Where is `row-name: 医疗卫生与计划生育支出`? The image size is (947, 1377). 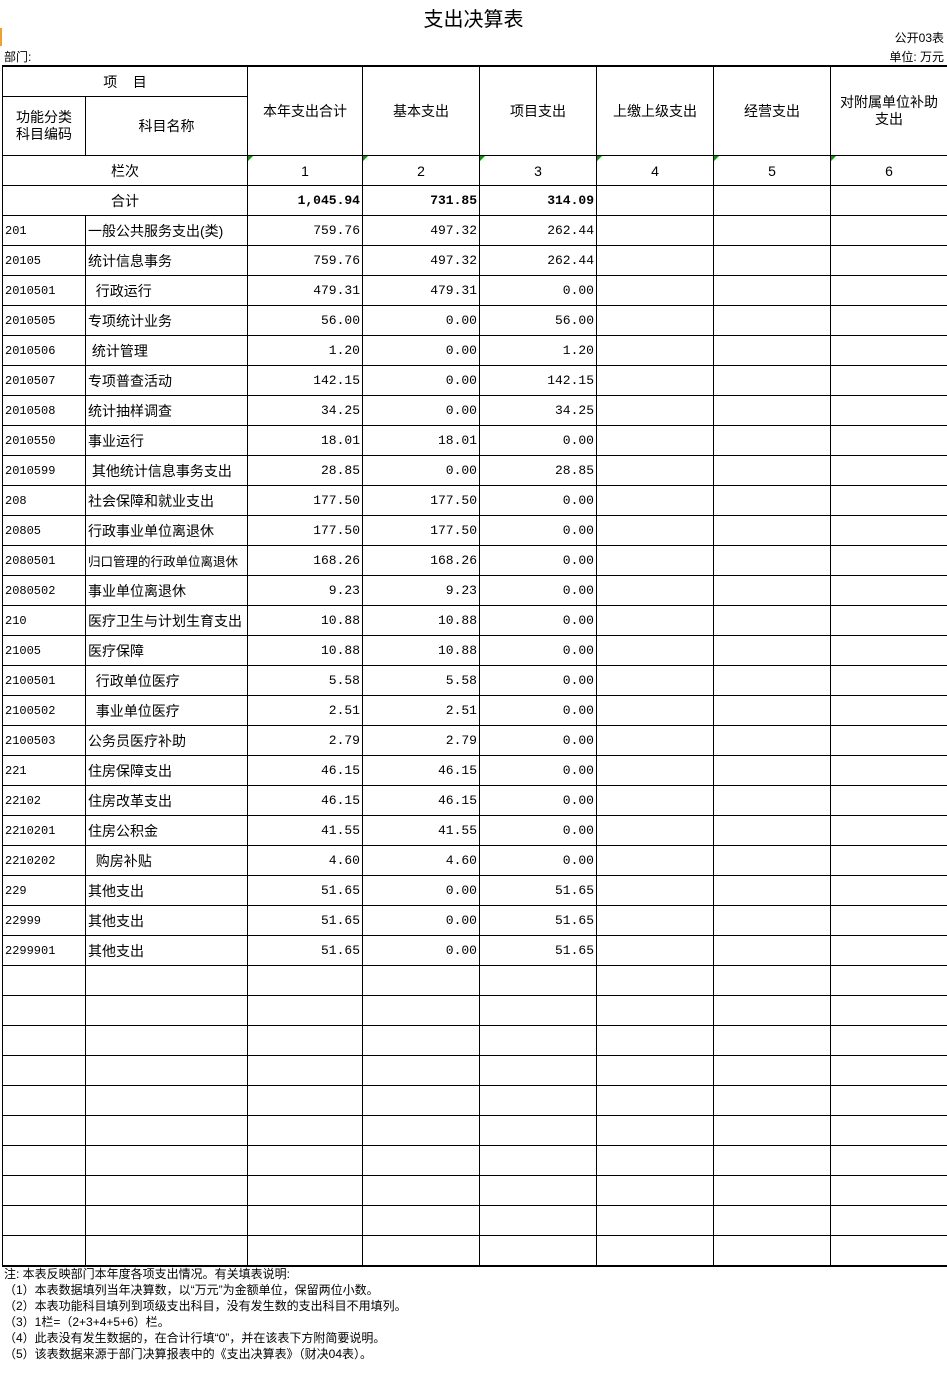 row-name: 医疗卫生与计划生育支出 is located at coordinates (166, 620).